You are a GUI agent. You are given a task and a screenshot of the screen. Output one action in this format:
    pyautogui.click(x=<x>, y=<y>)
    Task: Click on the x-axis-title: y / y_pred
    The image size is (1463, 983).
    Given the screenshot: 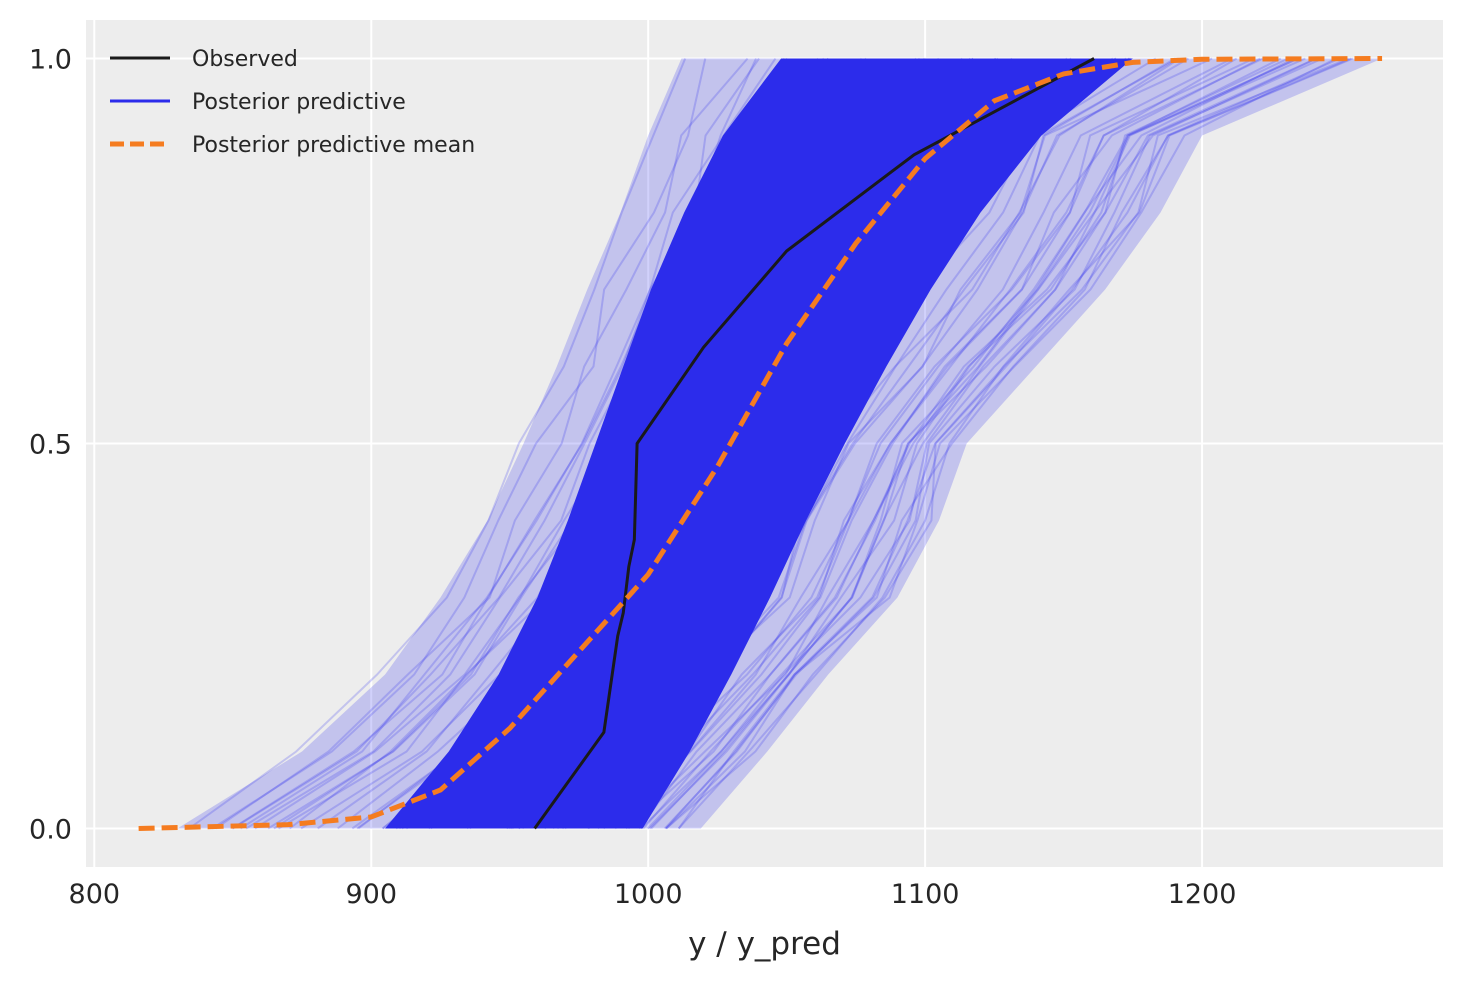 What is the action you would take?
    pyautogui.click(x=764, y=944)
    